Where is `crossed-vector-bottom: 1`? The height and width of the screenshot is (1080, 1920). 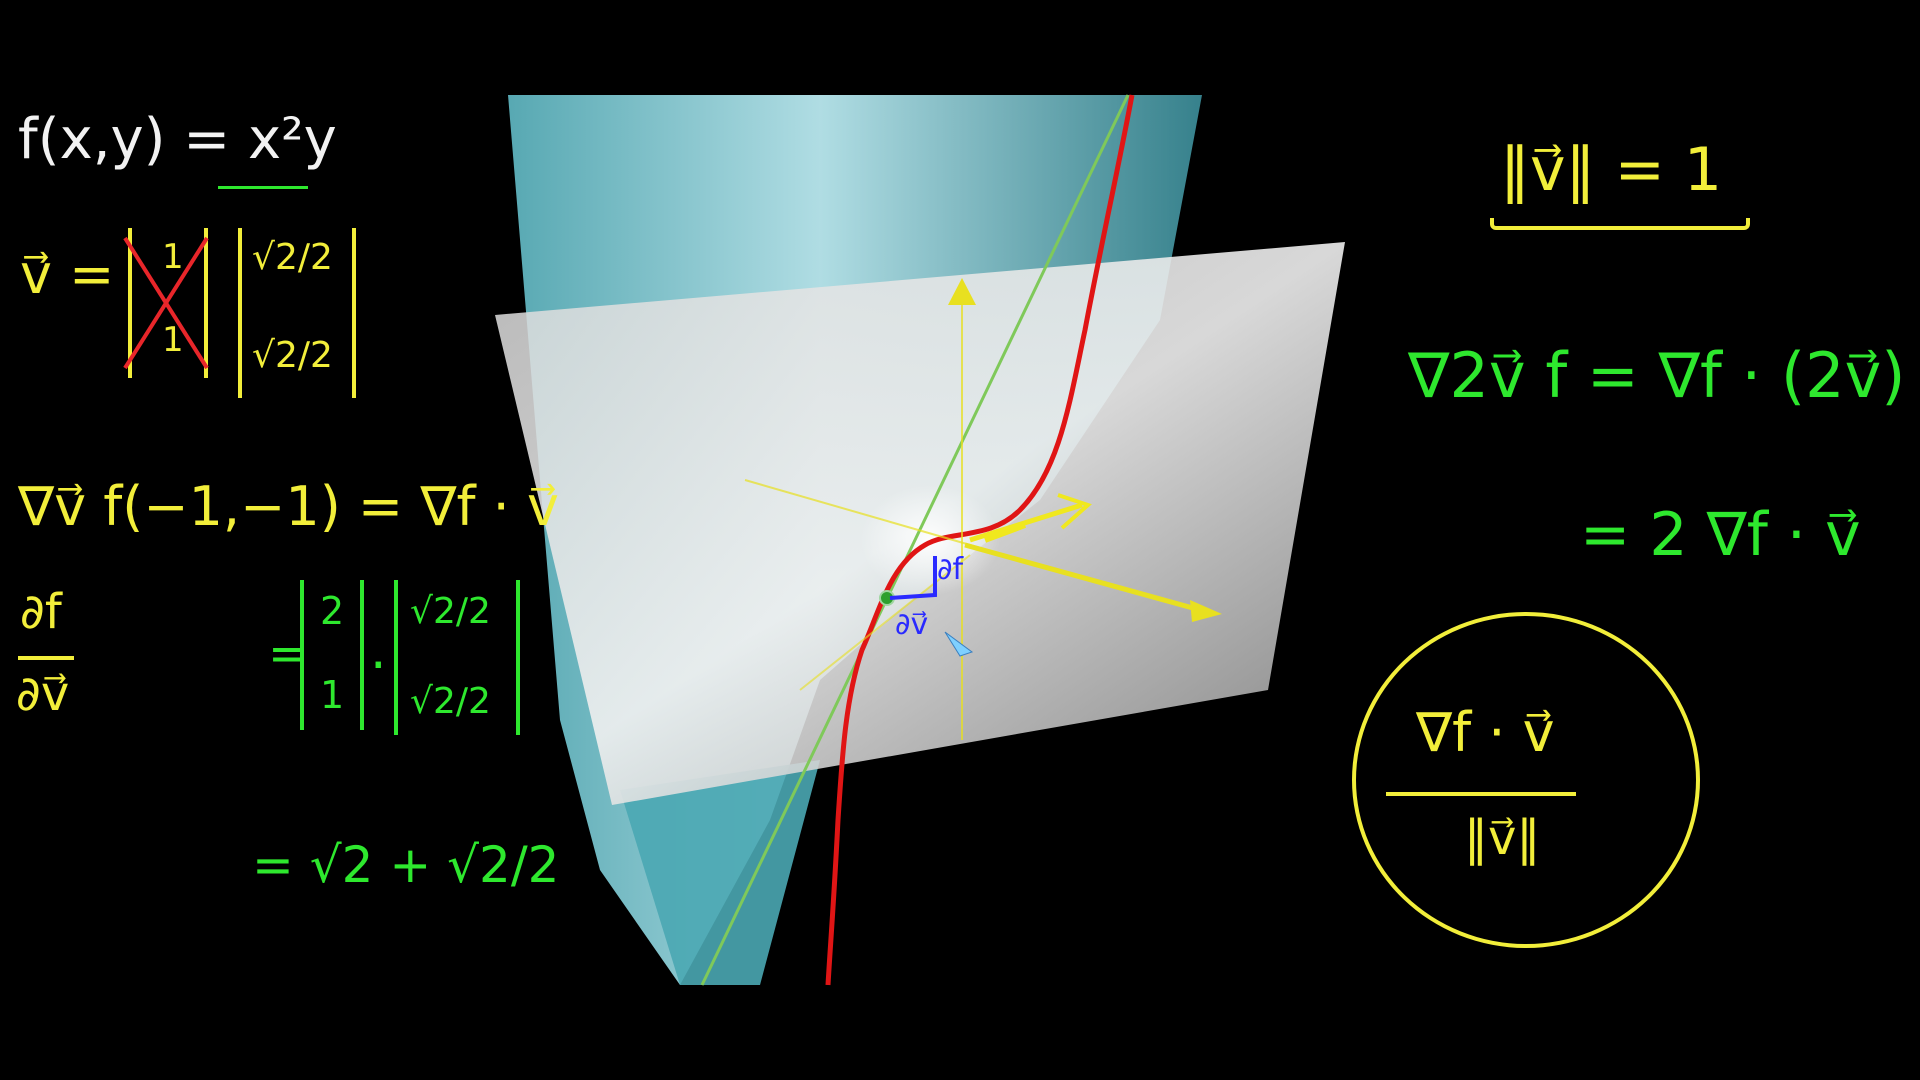 crossed-vector-bottom: 1 is located at coordinates (173, 340).